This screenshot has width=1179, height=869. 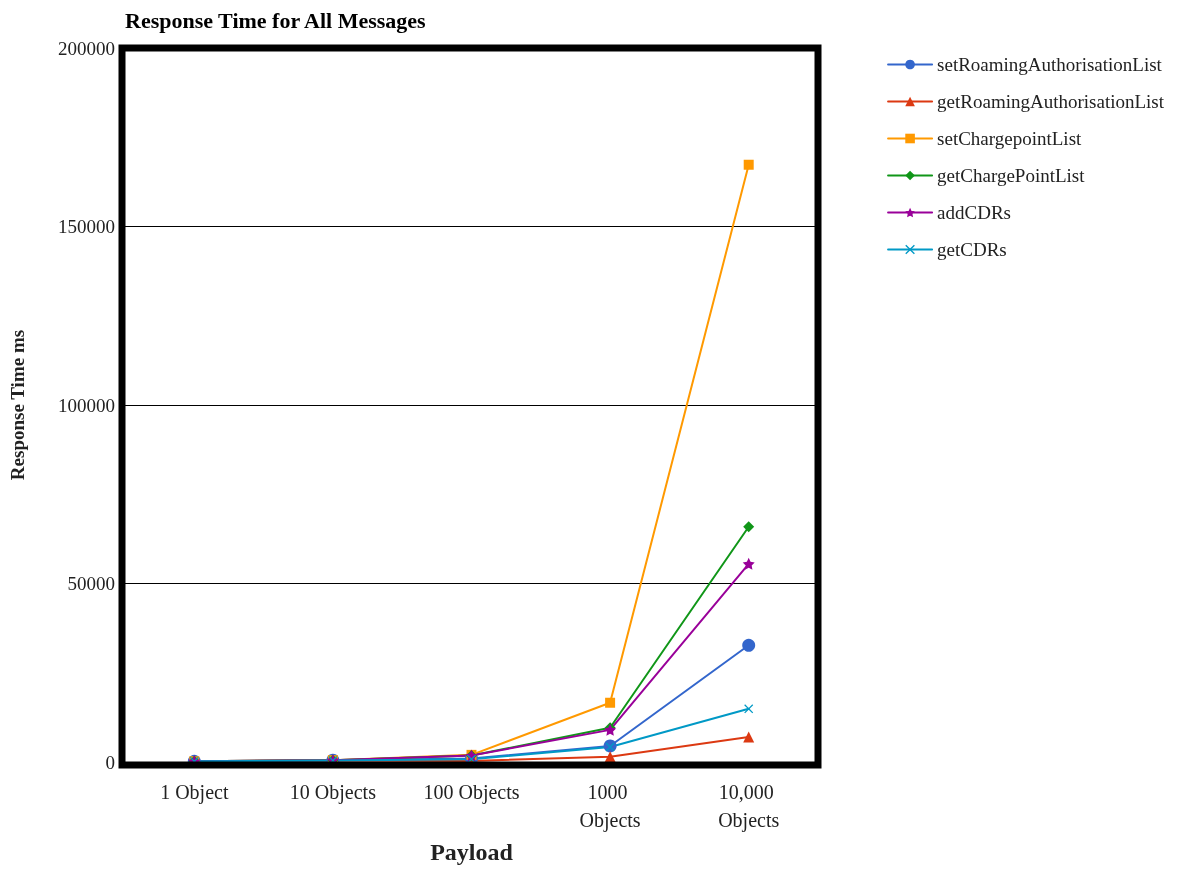 What do you see at coordinates (472, 852) in the screenshot?
I see `x-axis-title: Payload` at bounding box center [472, 852].